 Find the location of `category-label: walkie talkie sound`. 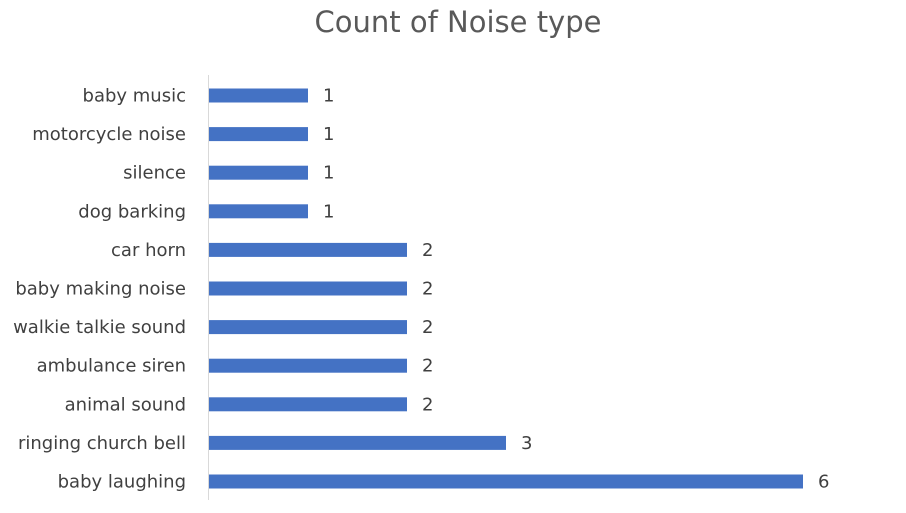

category-label: walkie talkie sound is located at coordinates (99, 327).